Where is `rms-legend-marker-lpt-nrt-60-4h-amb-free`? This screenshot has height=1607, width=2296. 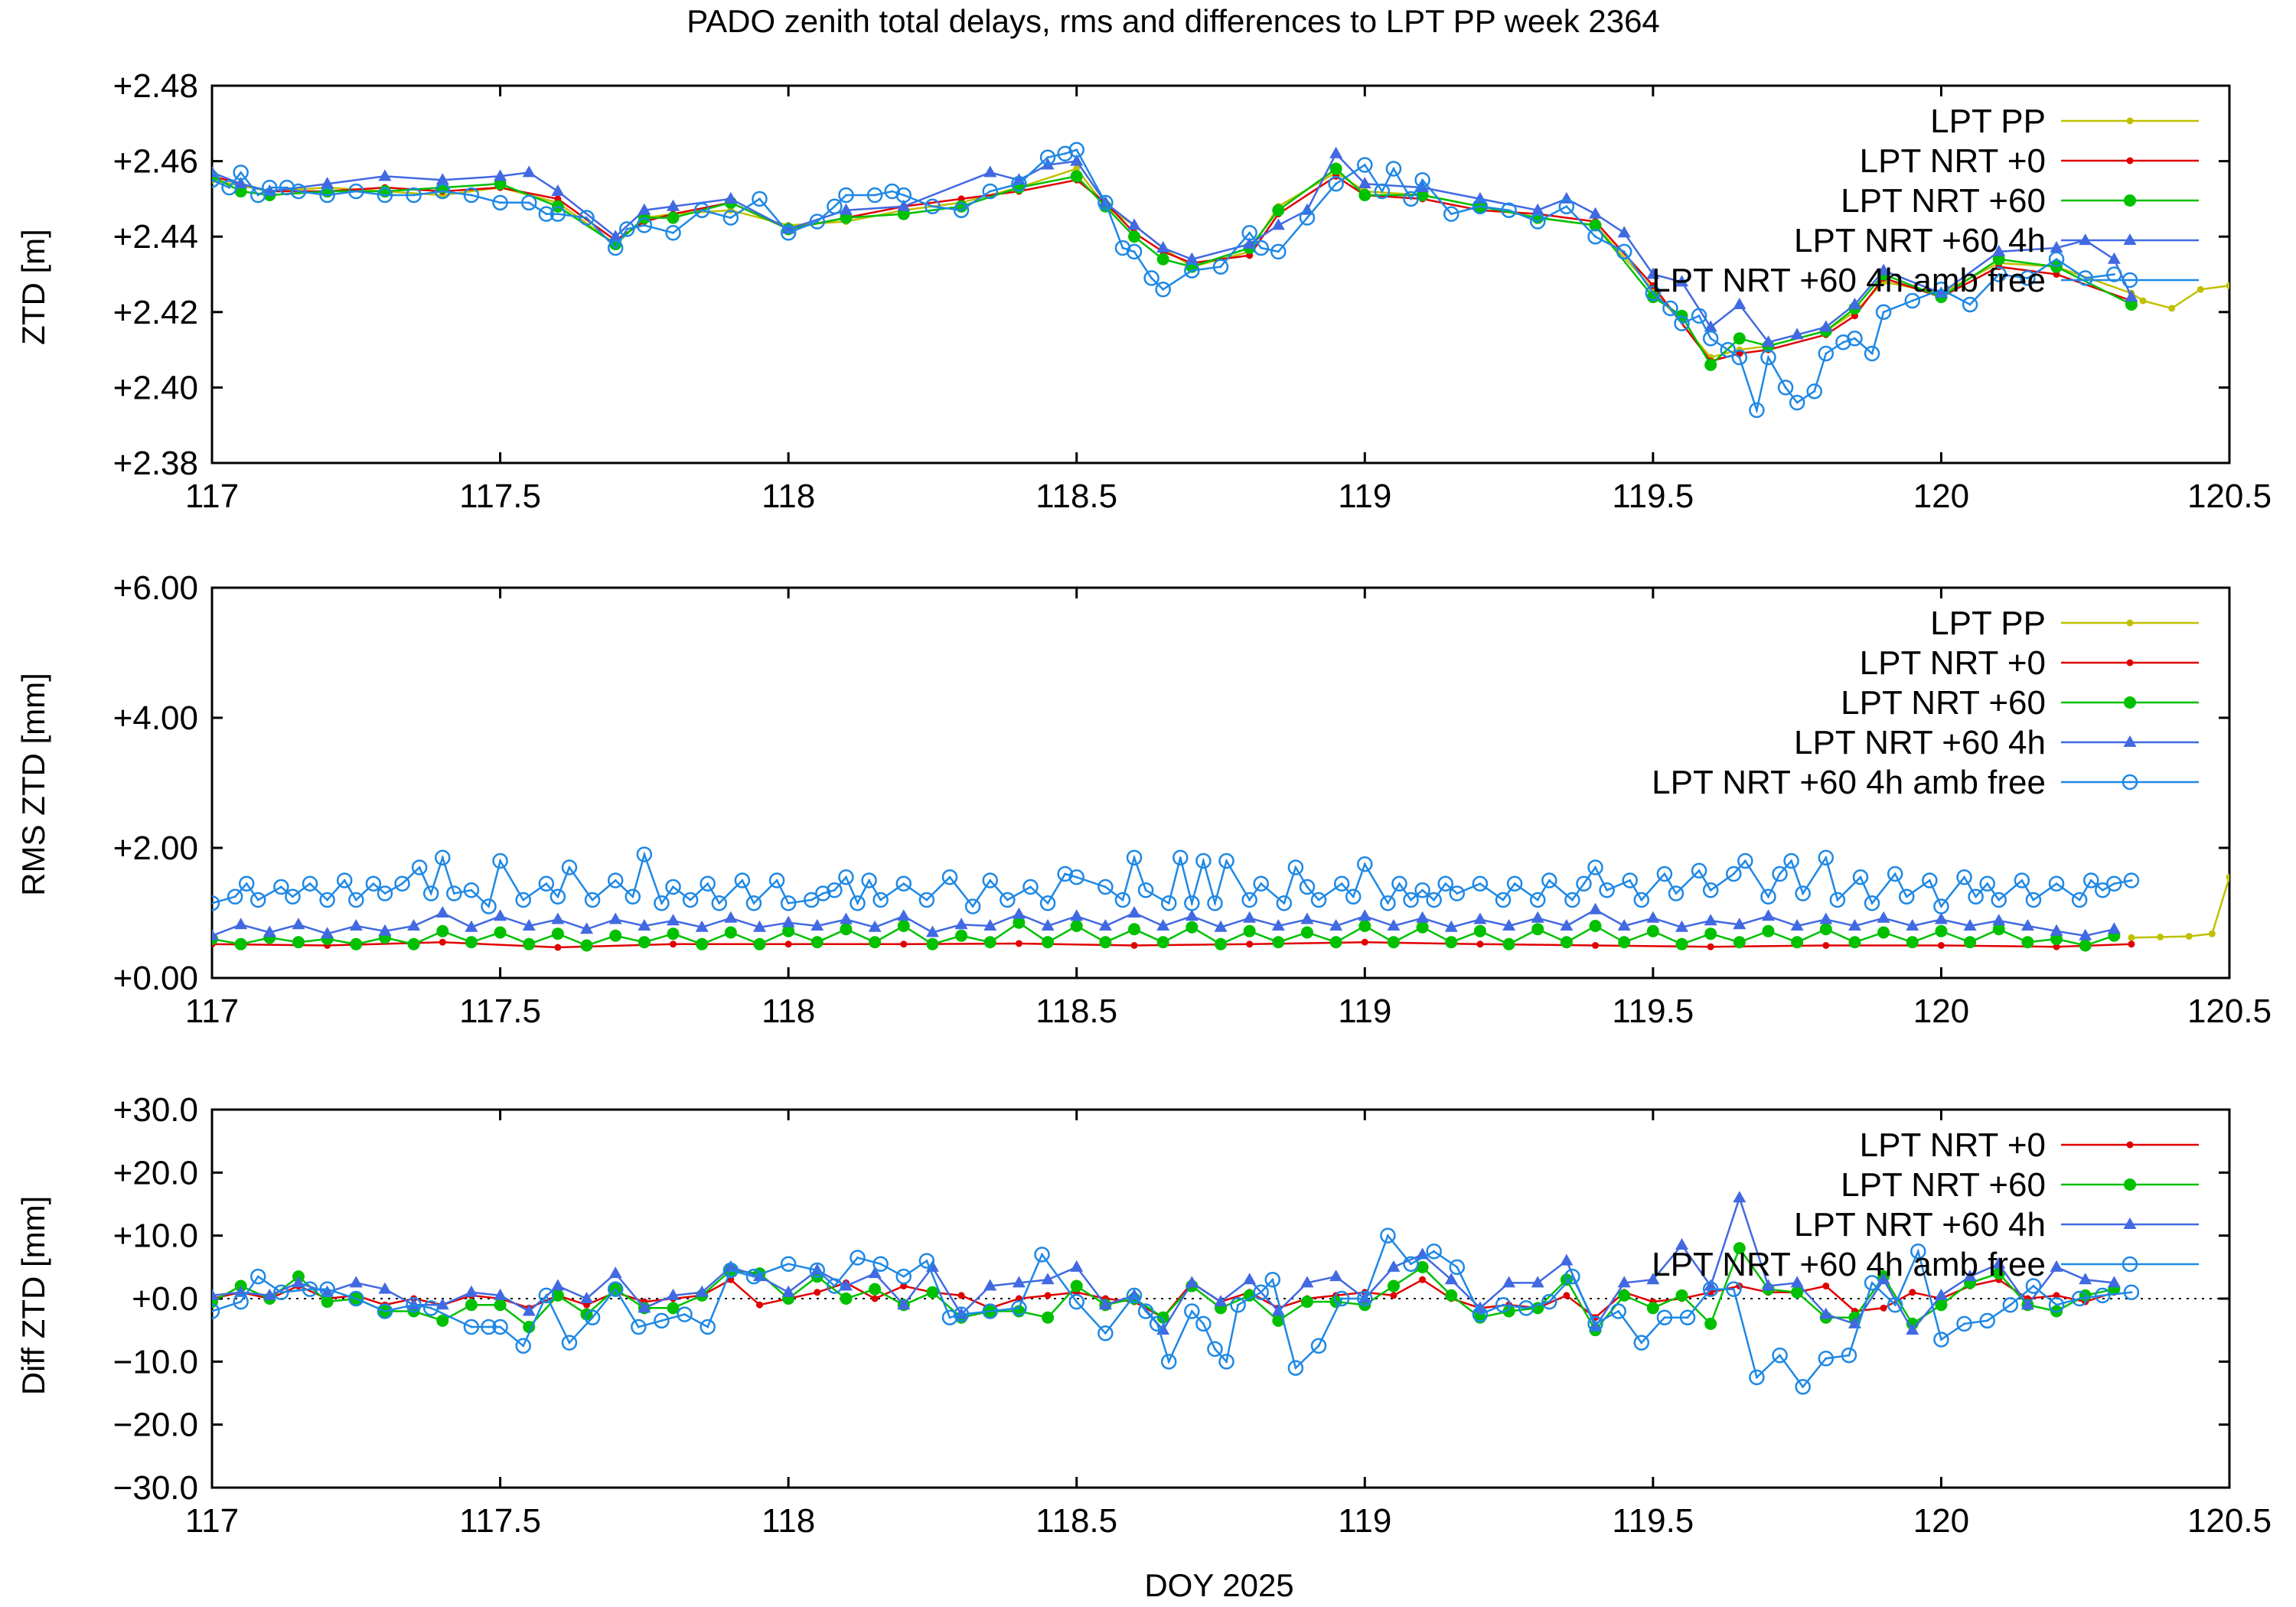
rms-legend-marker-lpt-nrt-60-4h-amb-free is located at coordinates (2130, 782).